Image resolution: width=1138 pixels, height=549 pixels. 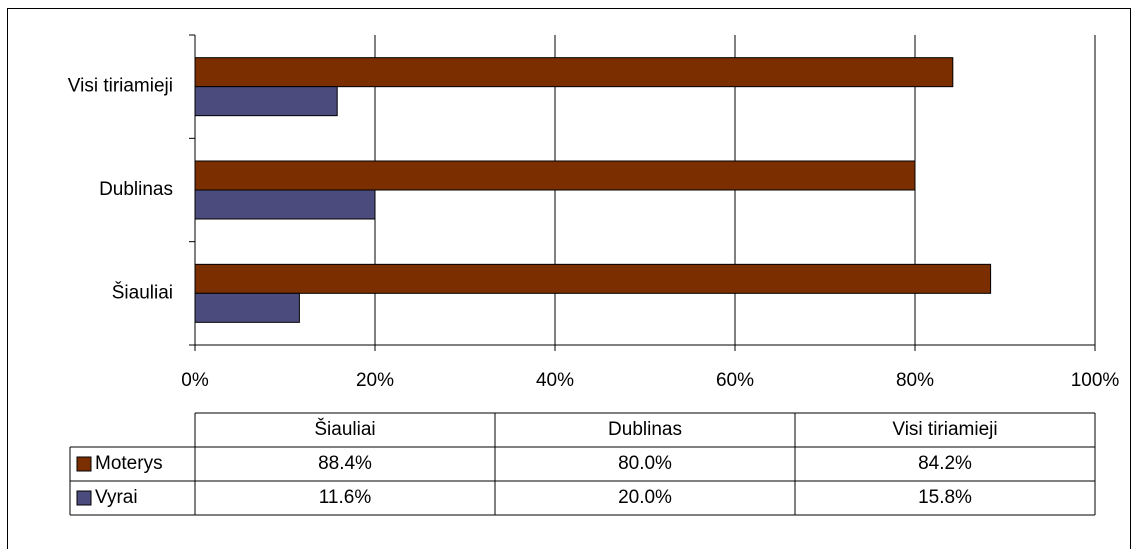 I want to click on x-tick-label: 40%, so click(x=555, y=380).